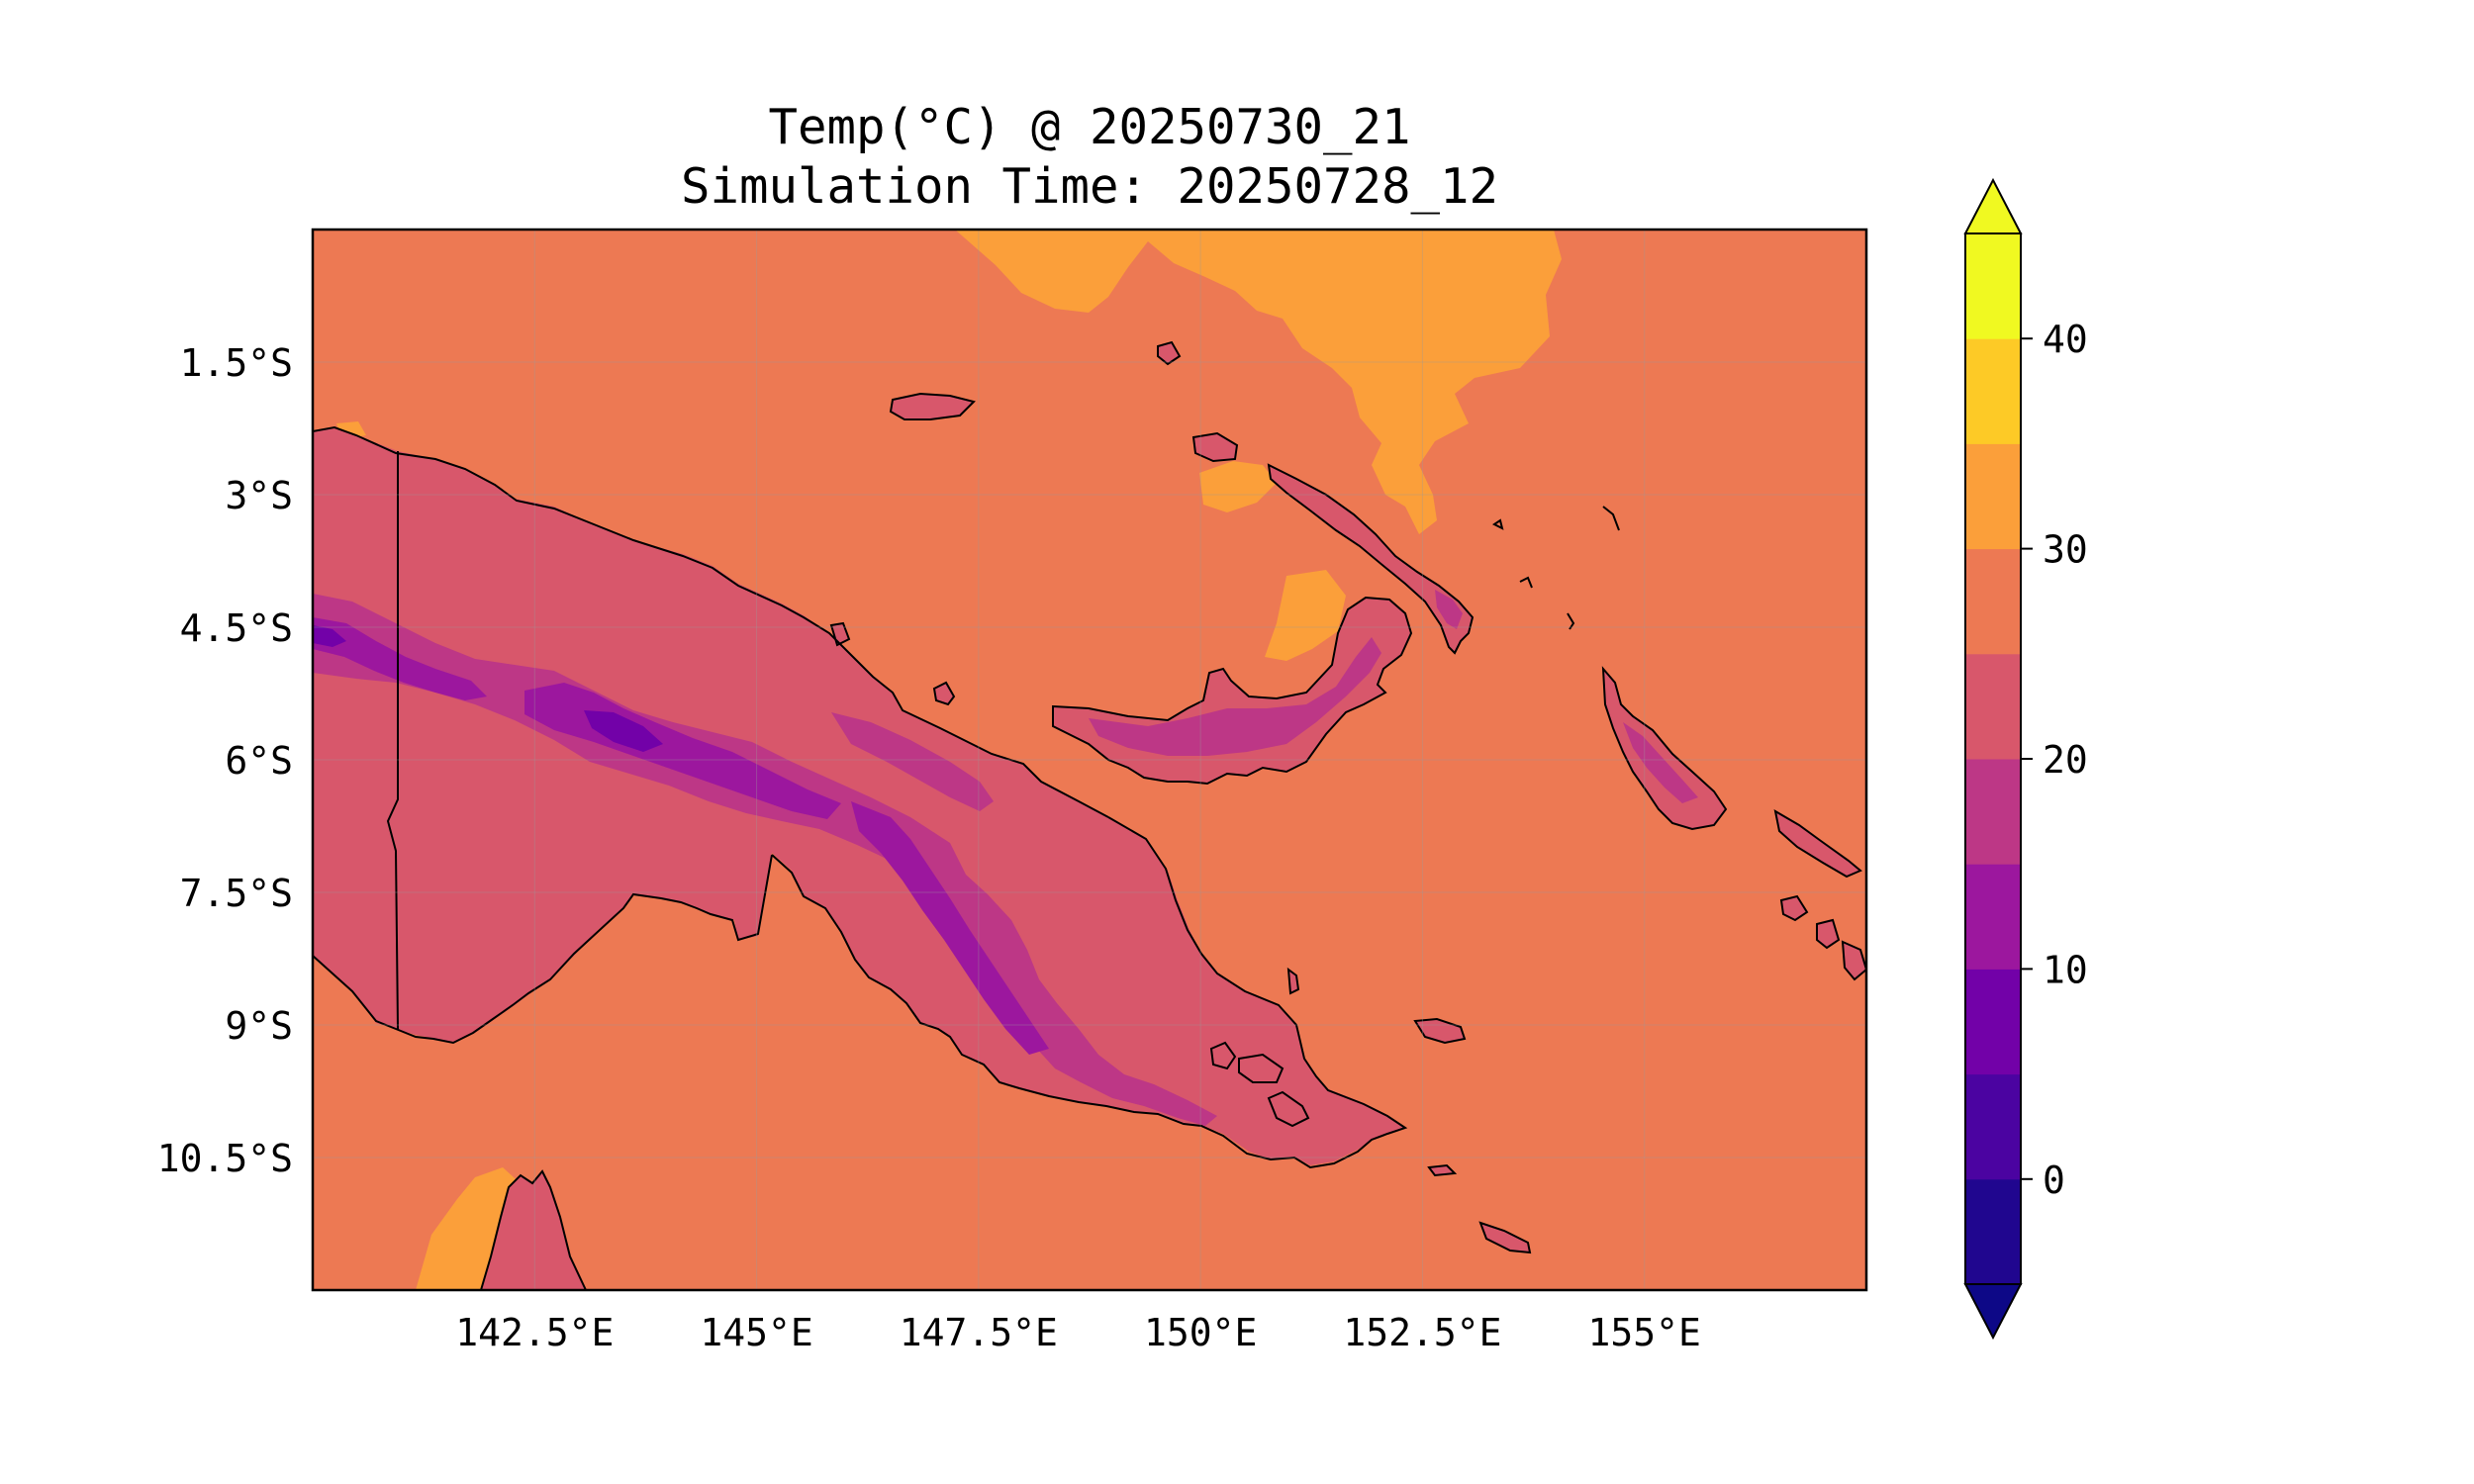 This screenshot has height=1484, width=2474. I want to click on new-britain-highlands, so click(1235, 696).